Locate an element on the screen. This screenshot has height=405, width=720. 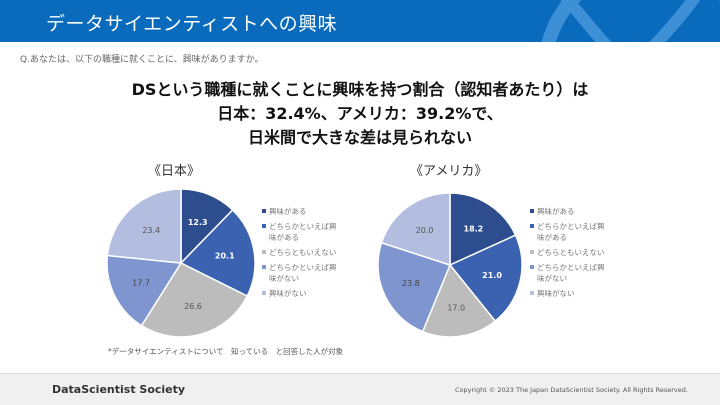
survey-question: Q.あなたは、以下の職種に就くことに、興味がありますか。 is located at coordinates (142, 60).